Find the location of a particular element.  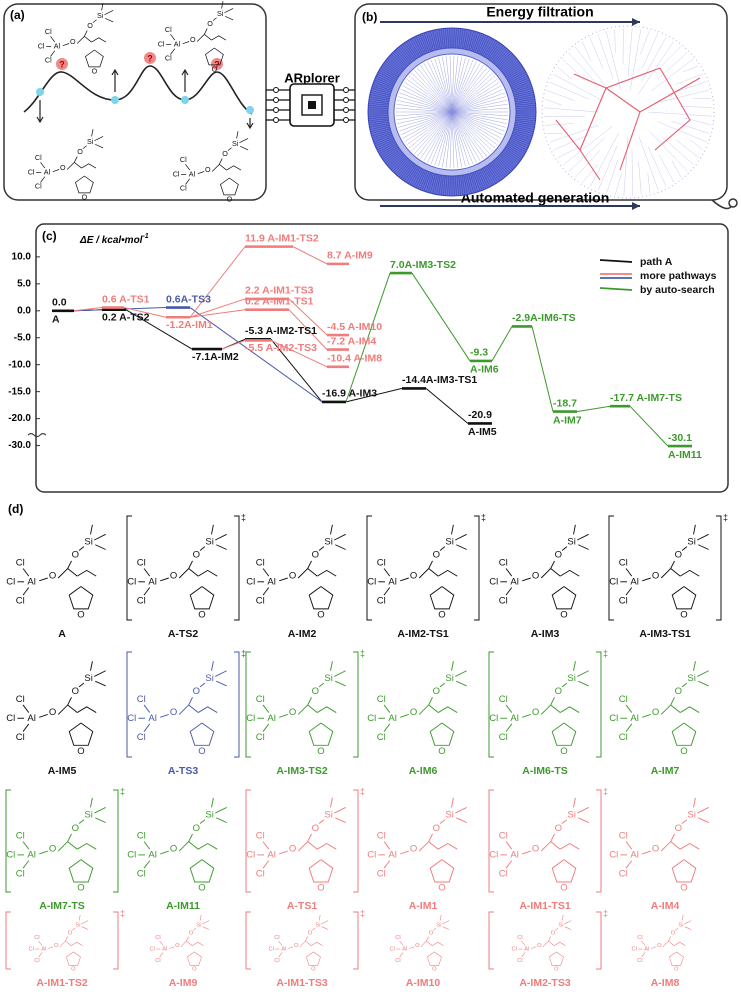

level-label: 0.0 is located at coordinates (59, 303).